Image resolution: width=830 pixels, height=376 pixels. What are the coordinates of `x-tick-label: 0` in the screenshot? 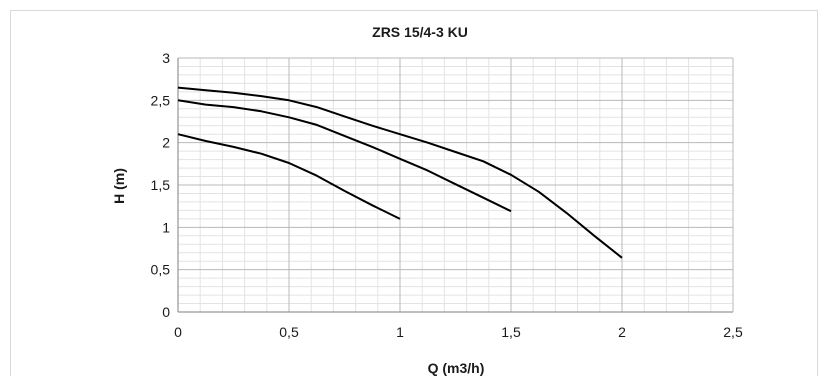 It's located at (178, 332).